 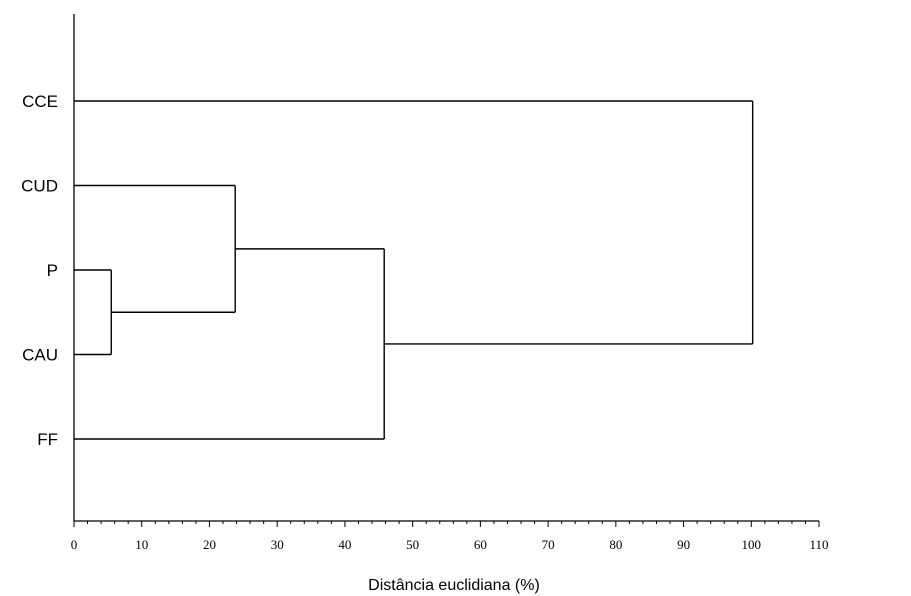 What do you see at coordinates (412, 544) in the screenshot?
I see `x-tick-label: 50` at bounding box center [412, 544].